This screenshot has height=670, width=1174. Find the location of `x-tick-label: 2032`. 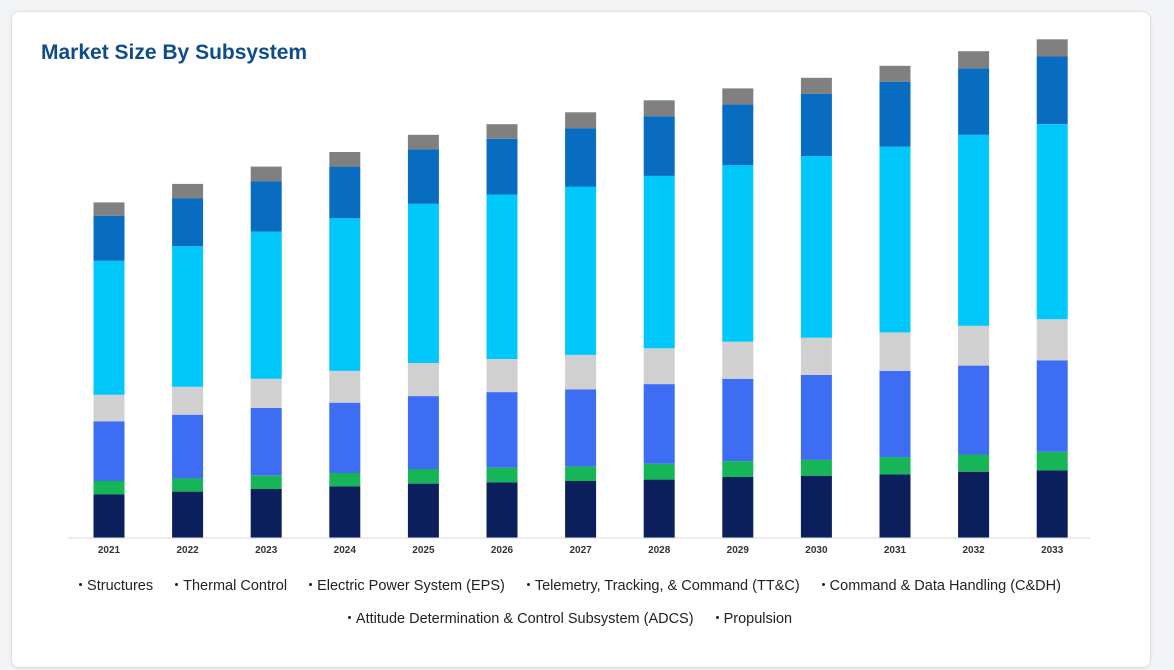

x-tick-label: 2032 is located at coordinates (973, 550).